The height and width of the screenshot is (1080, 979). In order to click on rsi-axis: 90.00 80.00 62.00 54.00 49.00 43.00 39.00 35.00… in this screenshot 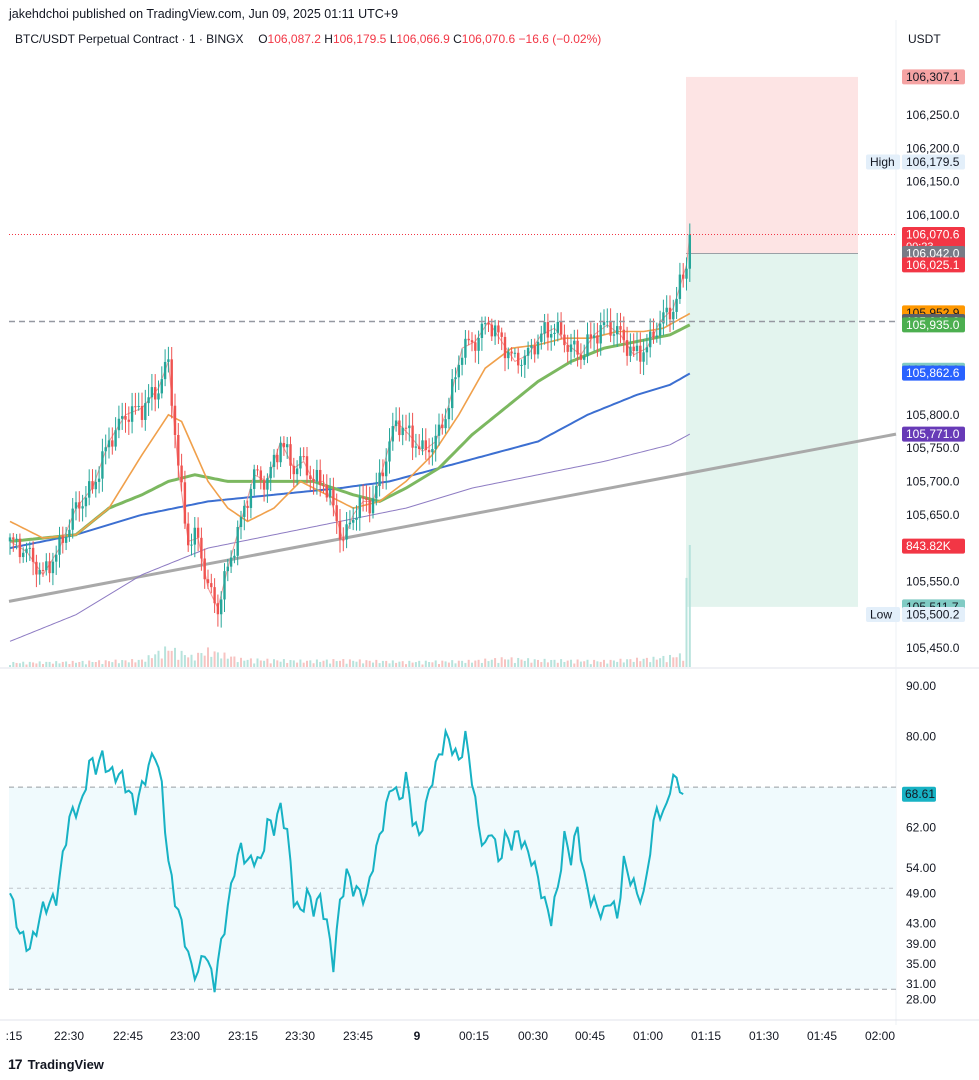, I will do `click(919, 842)`.